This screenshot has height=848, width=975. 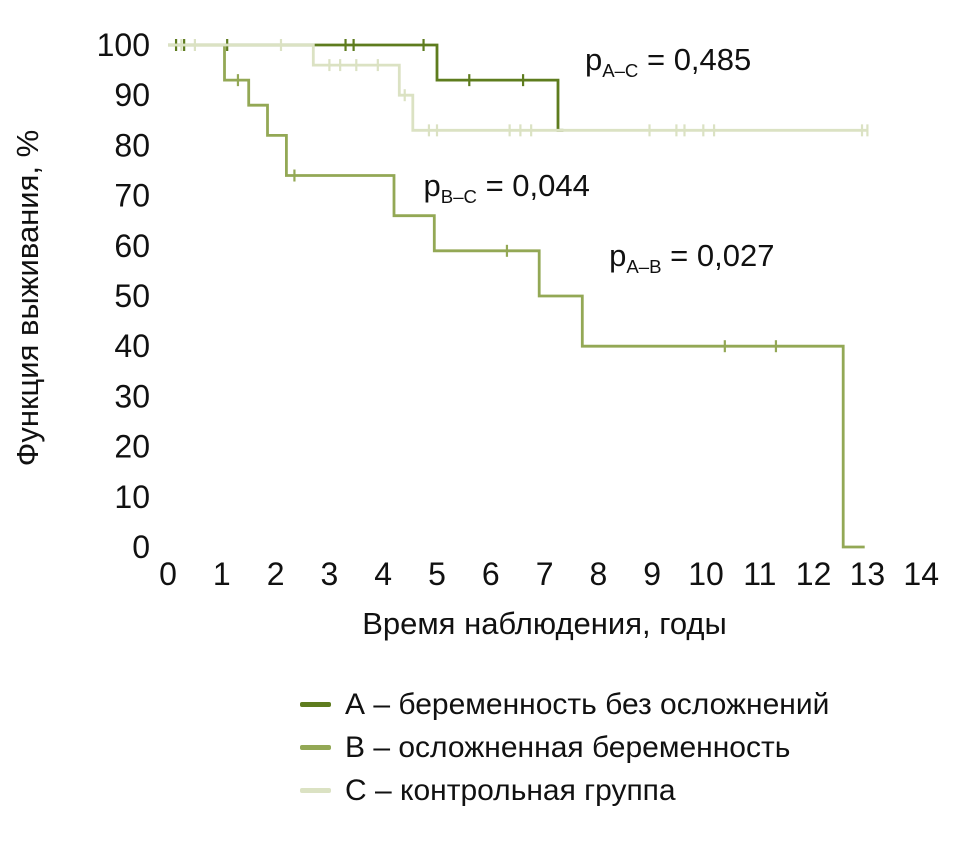 I want to click on legend-label-b: В – осложненная беременность, so click(x=568, y=747).